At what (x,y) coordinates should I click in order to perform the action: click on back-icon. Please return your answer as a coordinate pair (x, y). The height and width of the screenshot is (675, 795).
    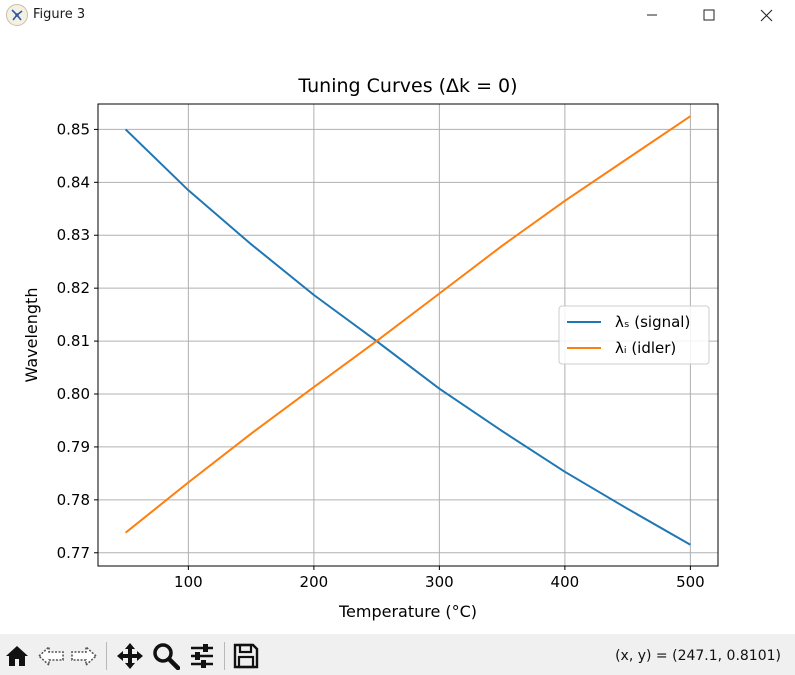
    Looking at the image, I should click on (50, 656).